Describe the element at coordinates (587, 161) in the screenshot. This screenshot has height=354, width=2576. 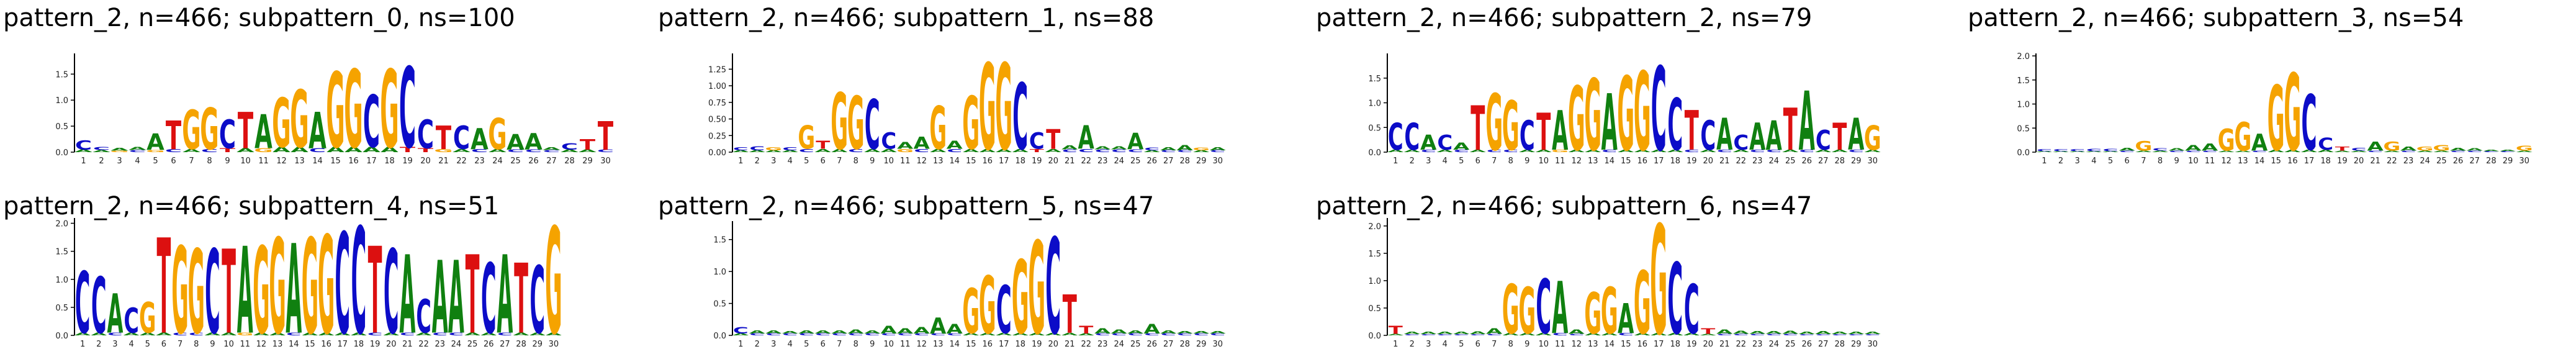
I see `x-tick-label: 29` at that location.